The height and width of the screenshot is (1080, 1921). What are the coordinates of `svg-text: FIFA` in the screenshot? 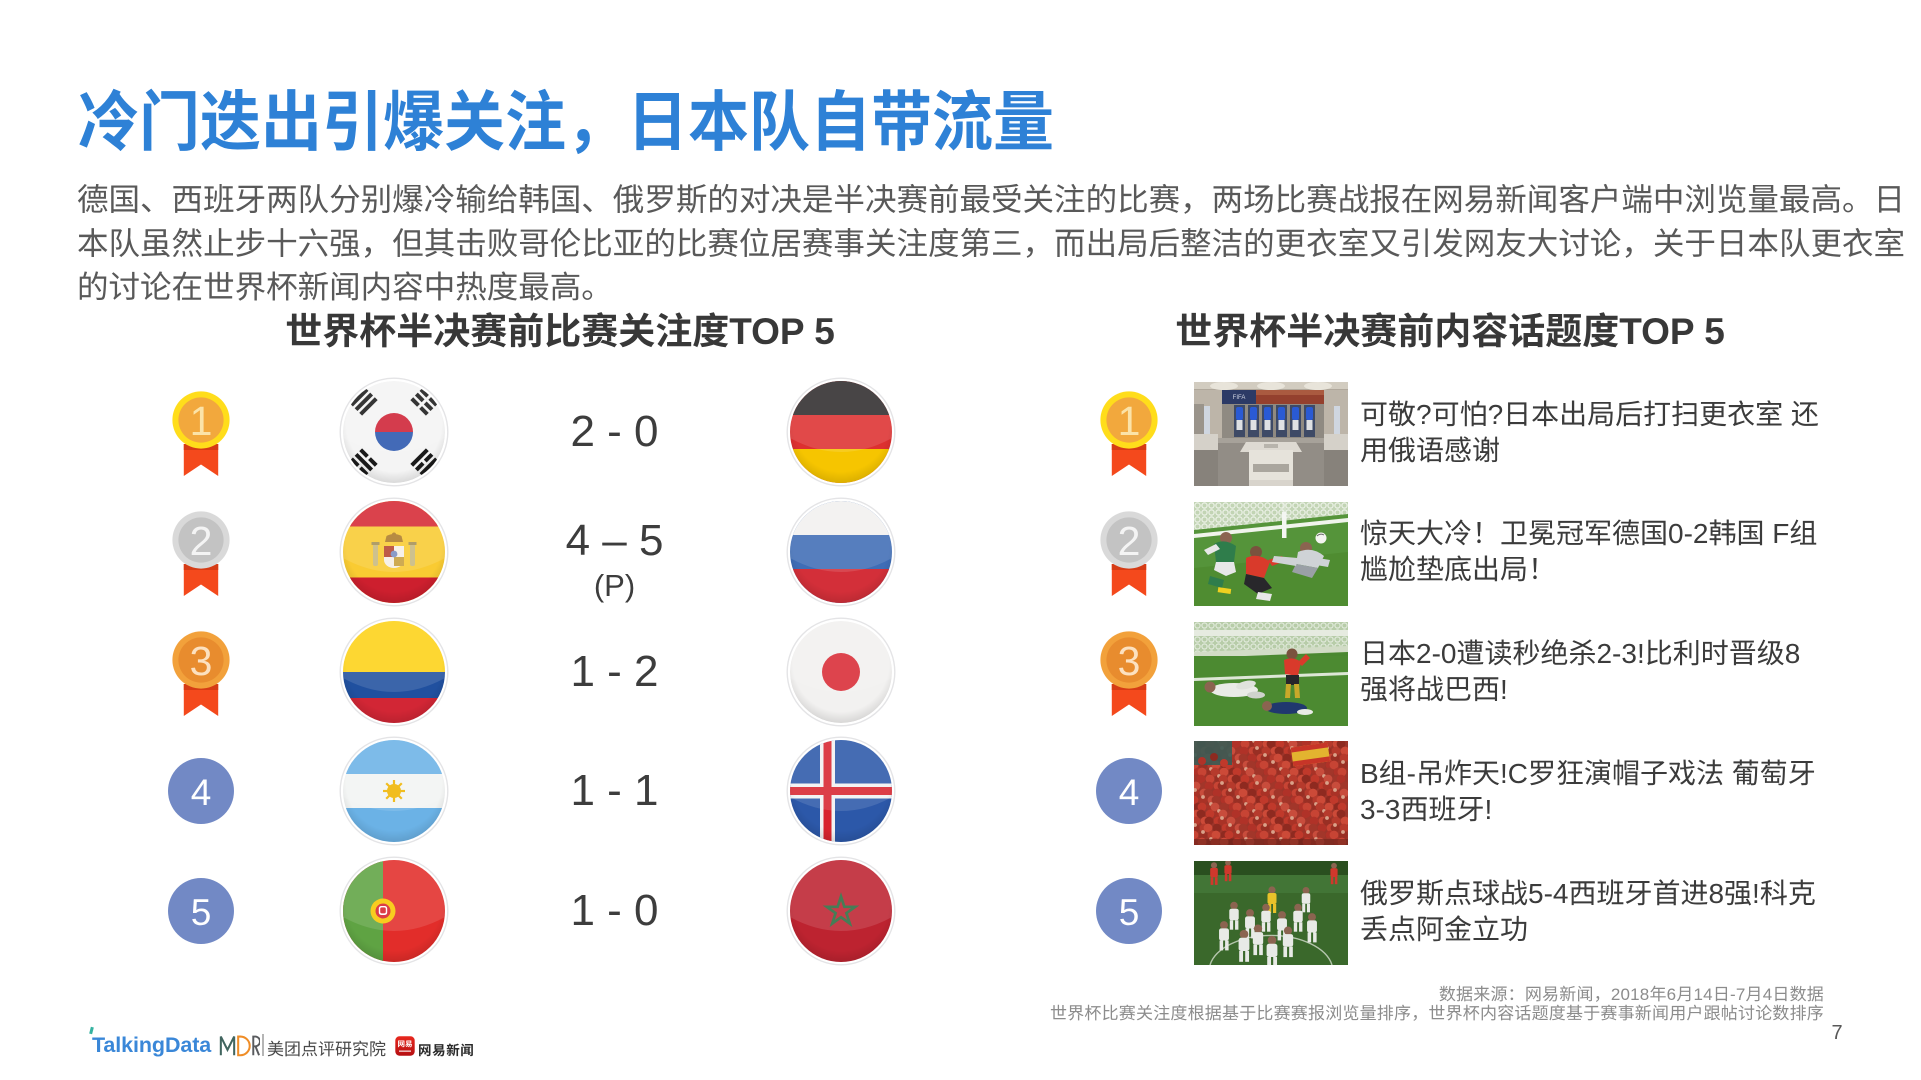 It's located at (1239, 398).